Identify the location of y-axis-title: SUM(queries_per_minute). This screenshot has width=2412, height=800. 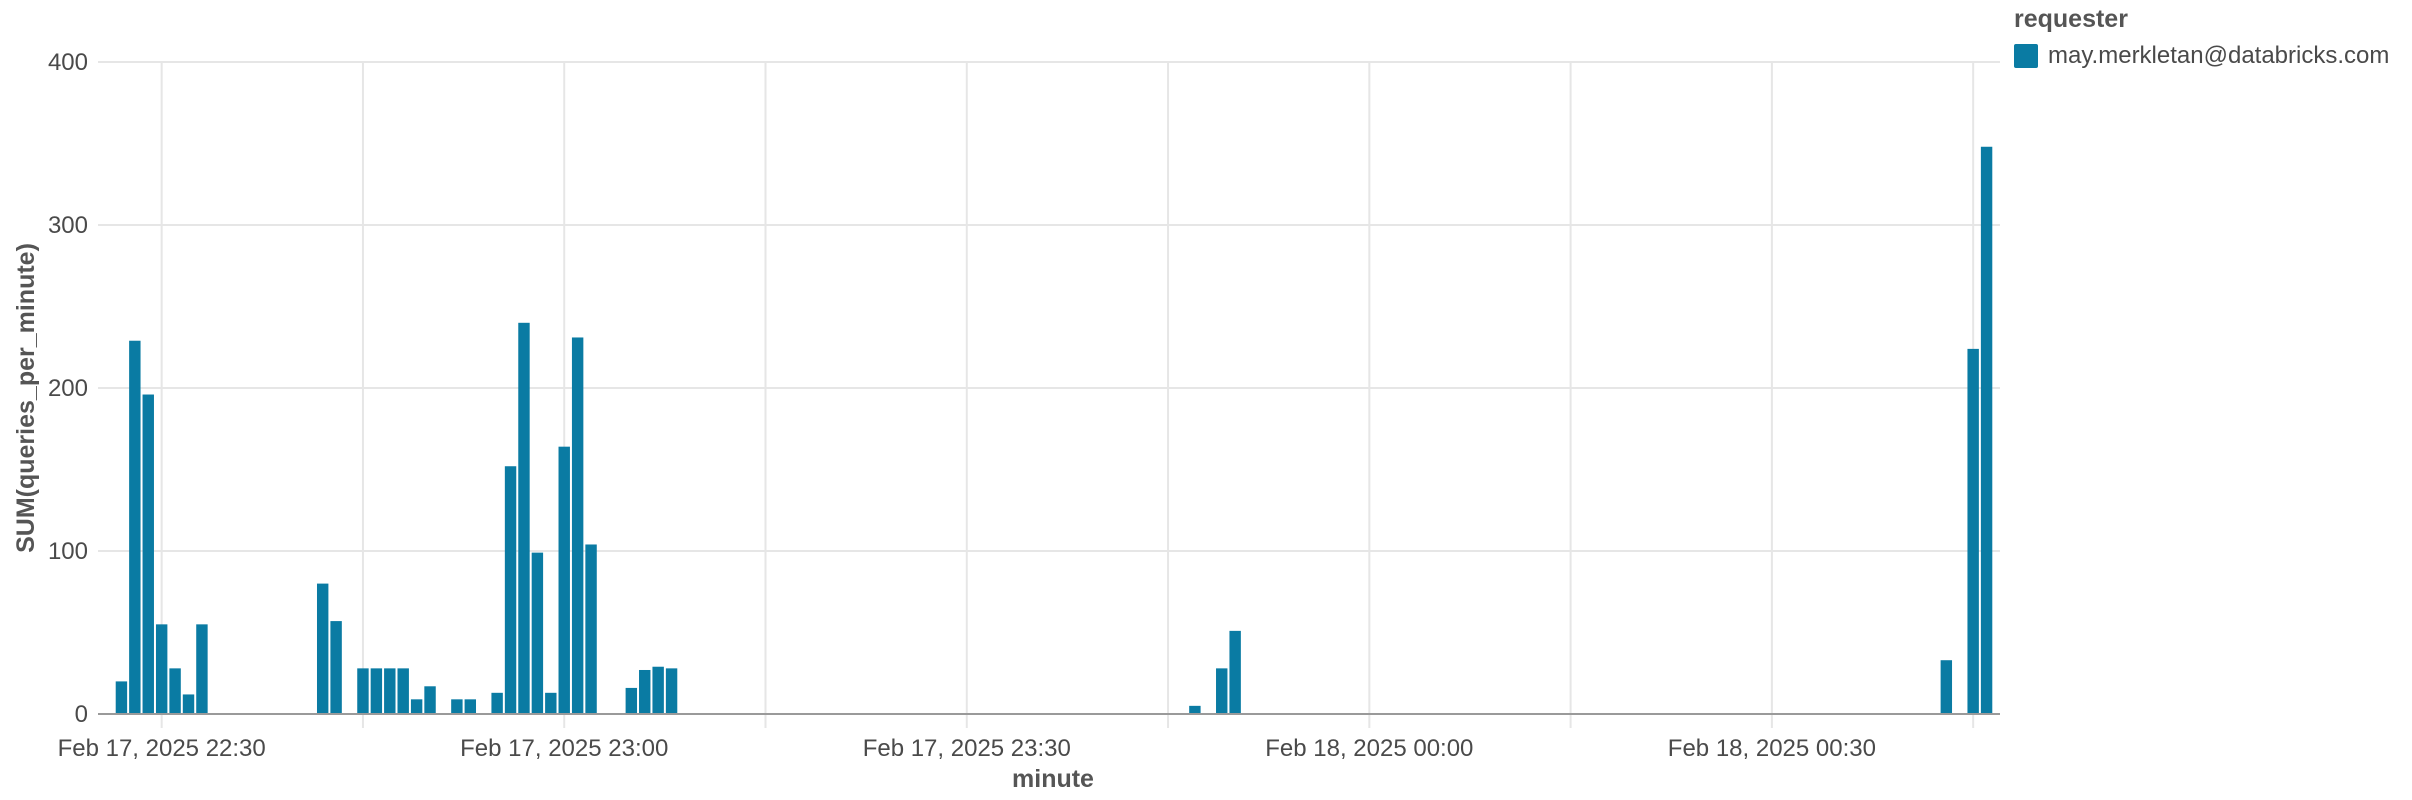
(26, 398).